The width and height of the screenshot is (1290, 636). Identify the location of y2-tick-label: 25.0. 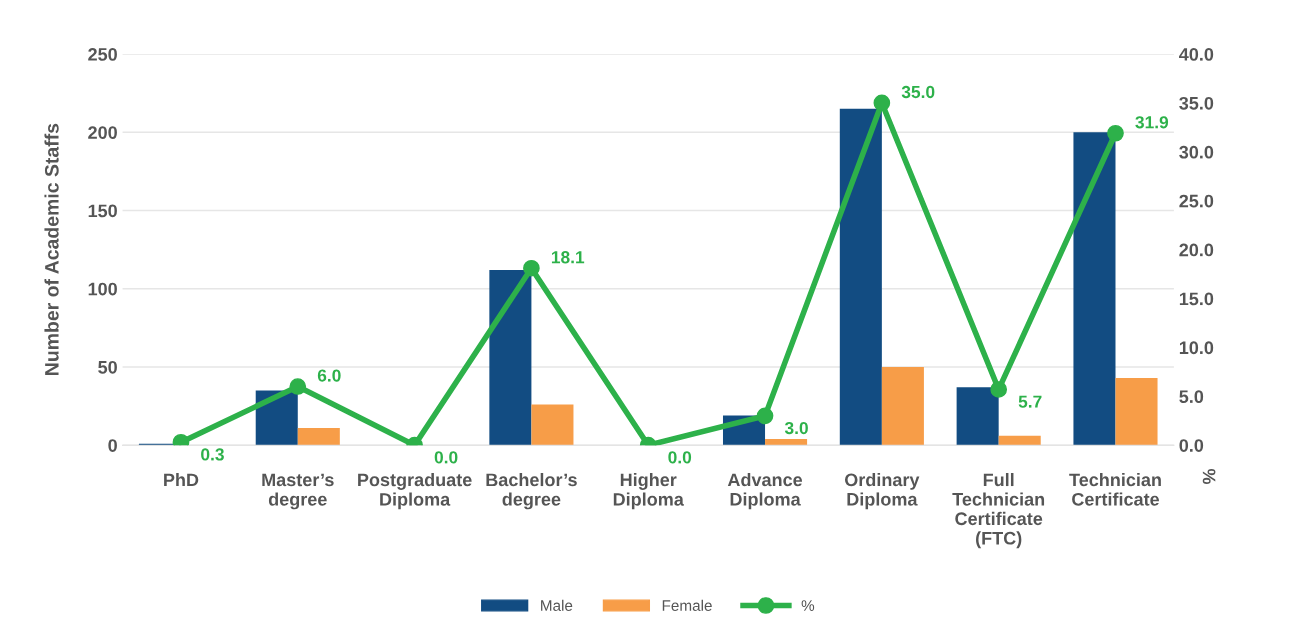
(1196, 201).